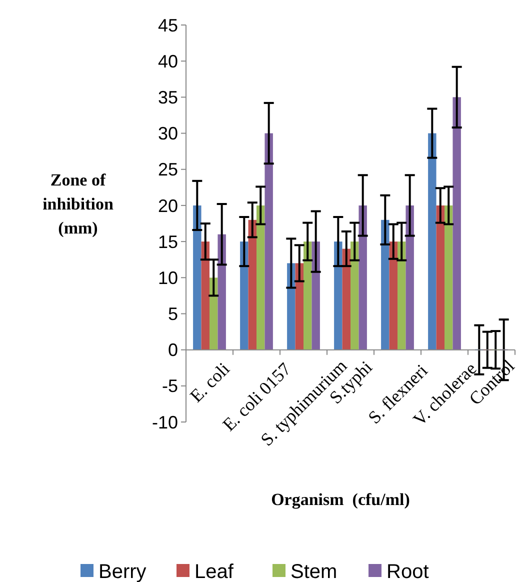  I want to click on legend-label: Leaf, so click(214, 571).